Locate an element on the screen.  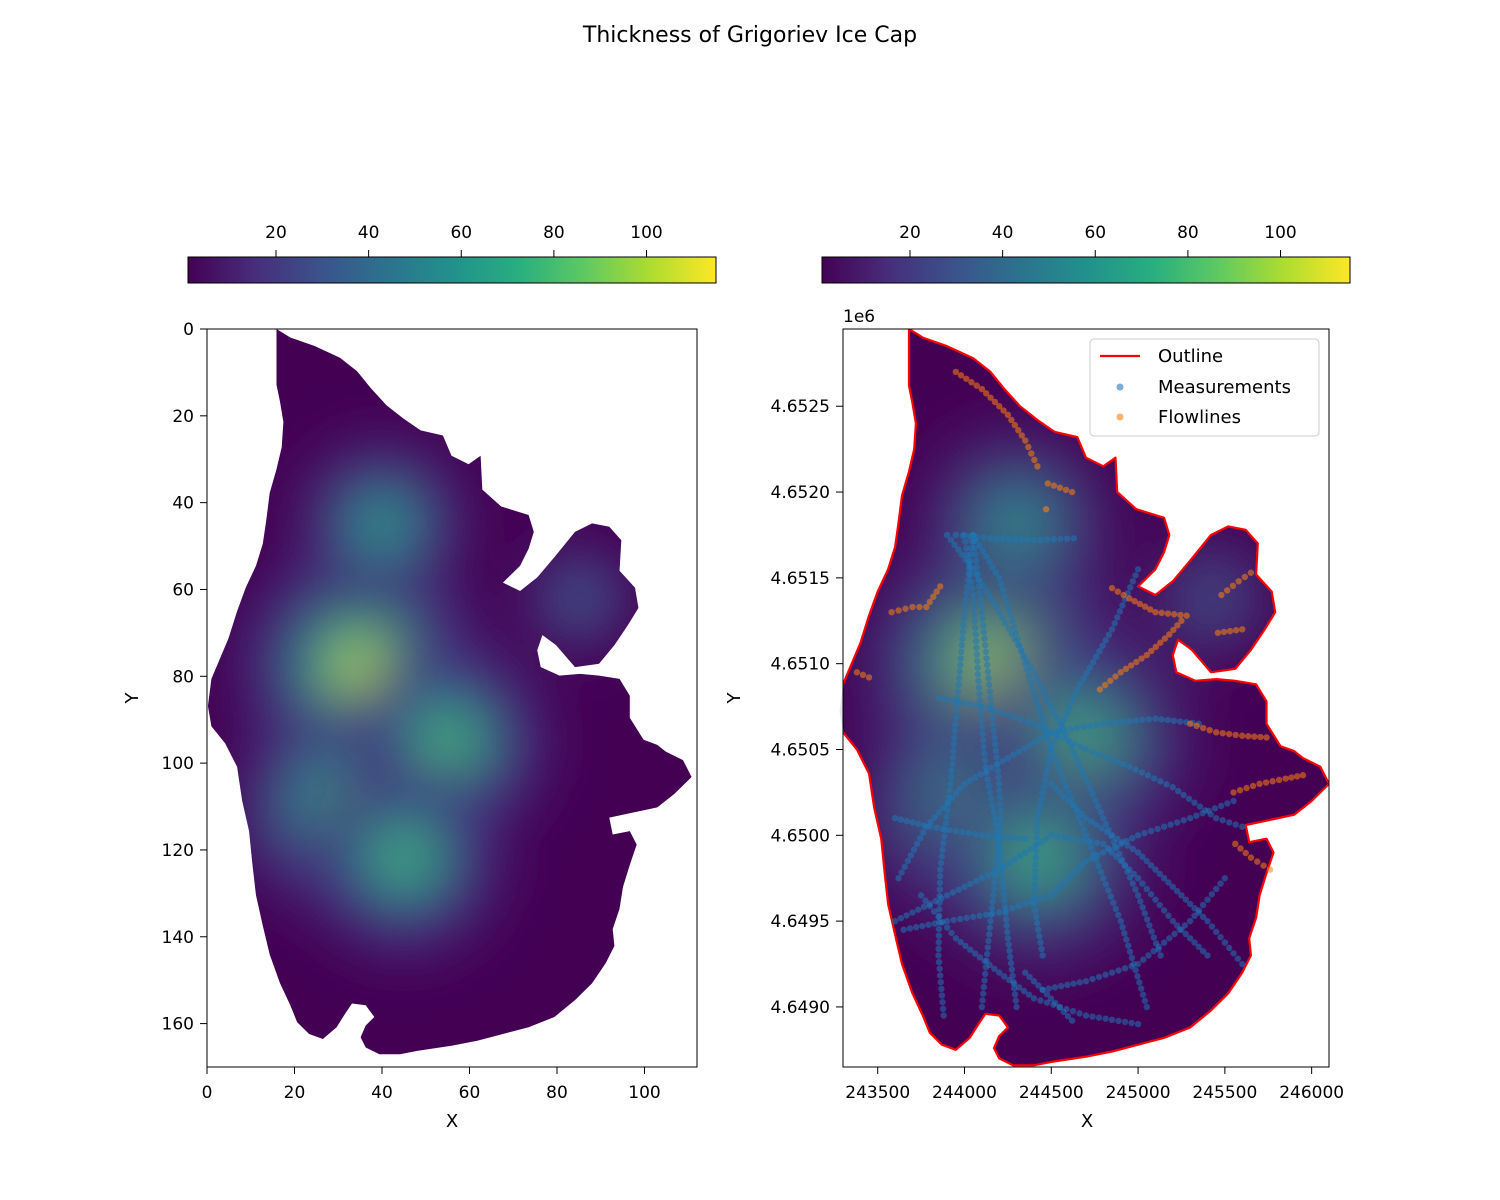
right-y-tick-label: 4.6515 is located at coordinates (800, 579).